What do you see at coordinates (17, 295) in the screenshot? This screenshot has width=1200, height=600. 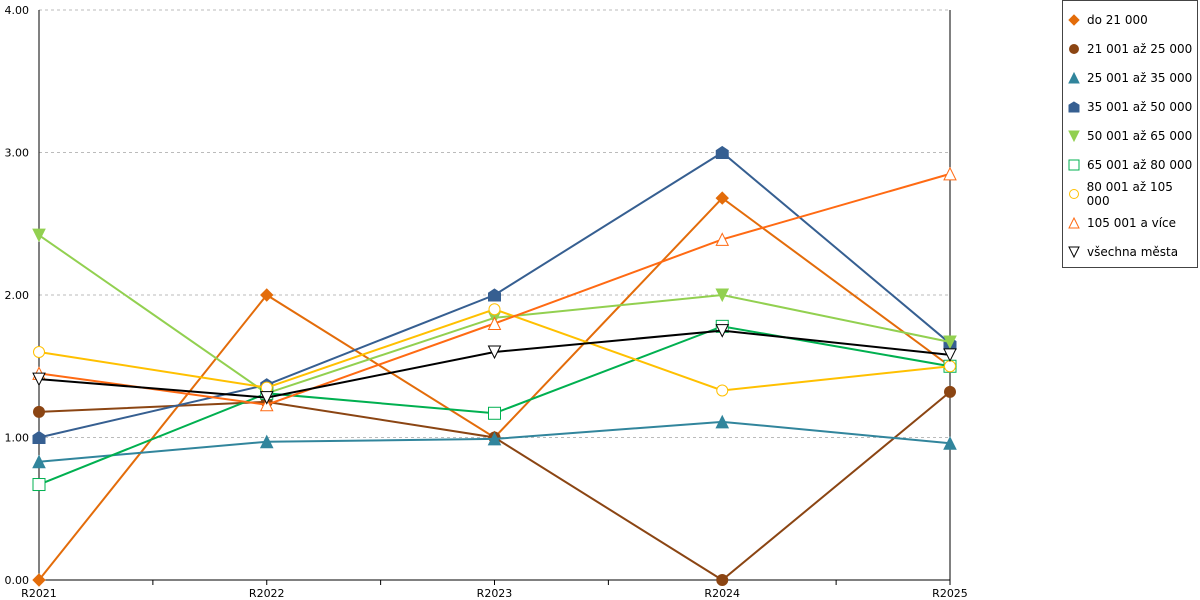 I see `y-tick-label: 2.00` at bounding box center [17, 295].